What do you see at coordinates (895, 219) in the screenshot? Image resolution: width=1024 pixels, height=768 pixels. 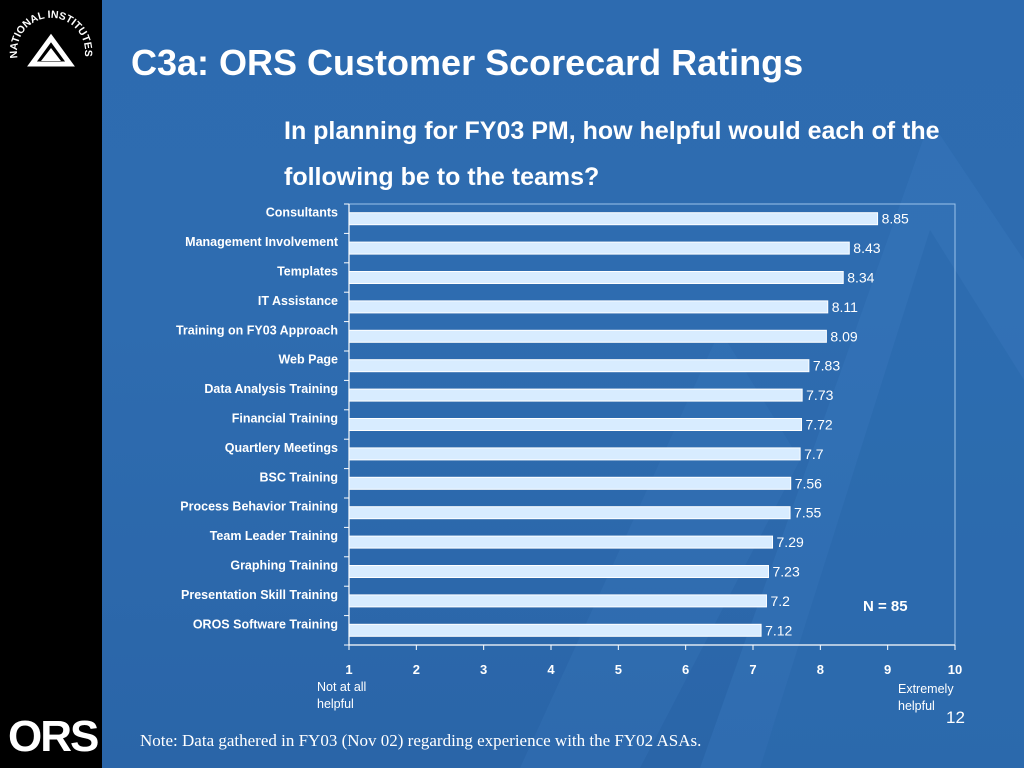 I see `value-label: 8.85` at bounding box center [895, 219].